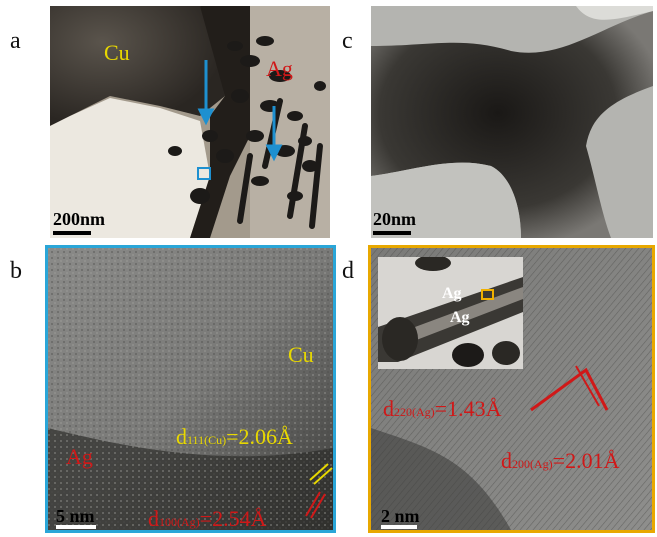  What do you see at coordinates (460, 317) in the screenshot?
I see `inset-ag-label-bottom: Ag` at bounding box center [460, 317].